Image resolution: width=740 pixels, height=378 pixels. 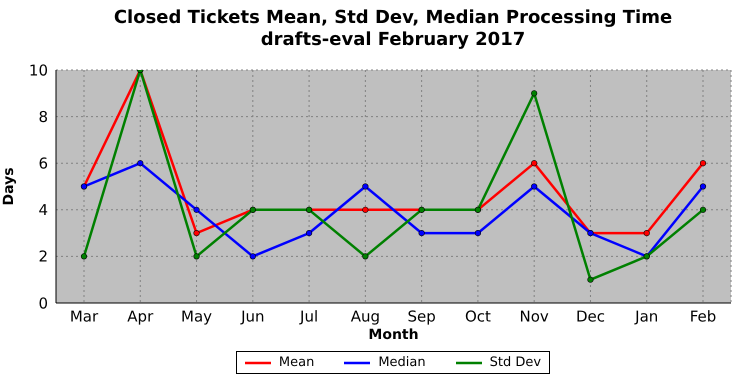 What do you see at coordinates (296, 362) in the screenshot?
I see `legend-label: Mean` at bounding box center [296, 362].